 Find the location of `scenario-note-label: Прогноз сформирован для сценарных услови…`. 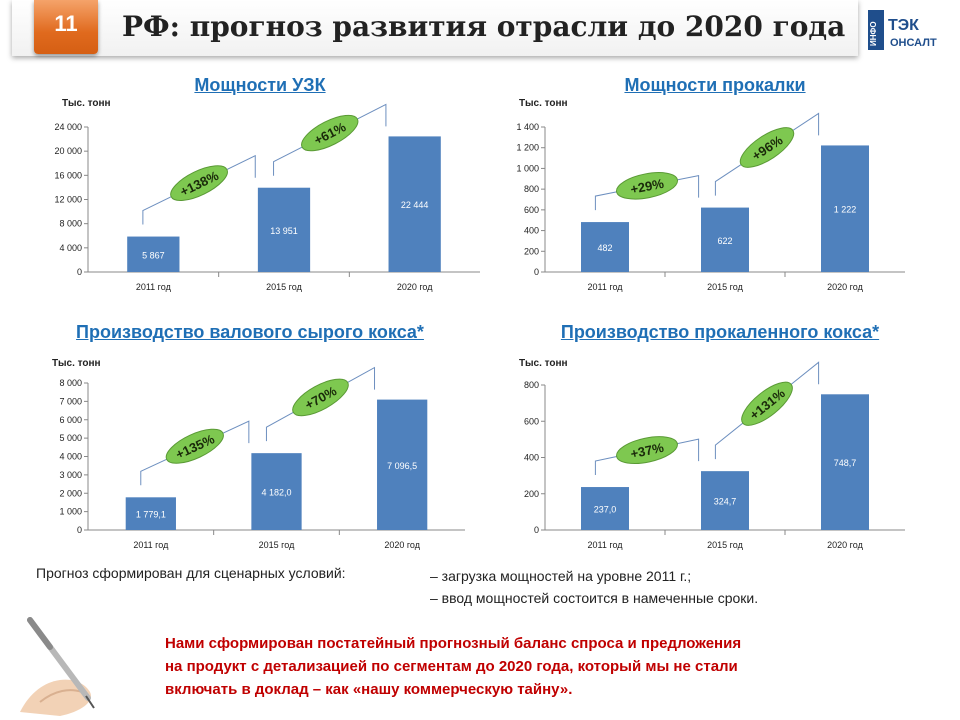

scenario-note-label: Прогноз сформирован для сценарных услови… is located at coordinates (191, 573).